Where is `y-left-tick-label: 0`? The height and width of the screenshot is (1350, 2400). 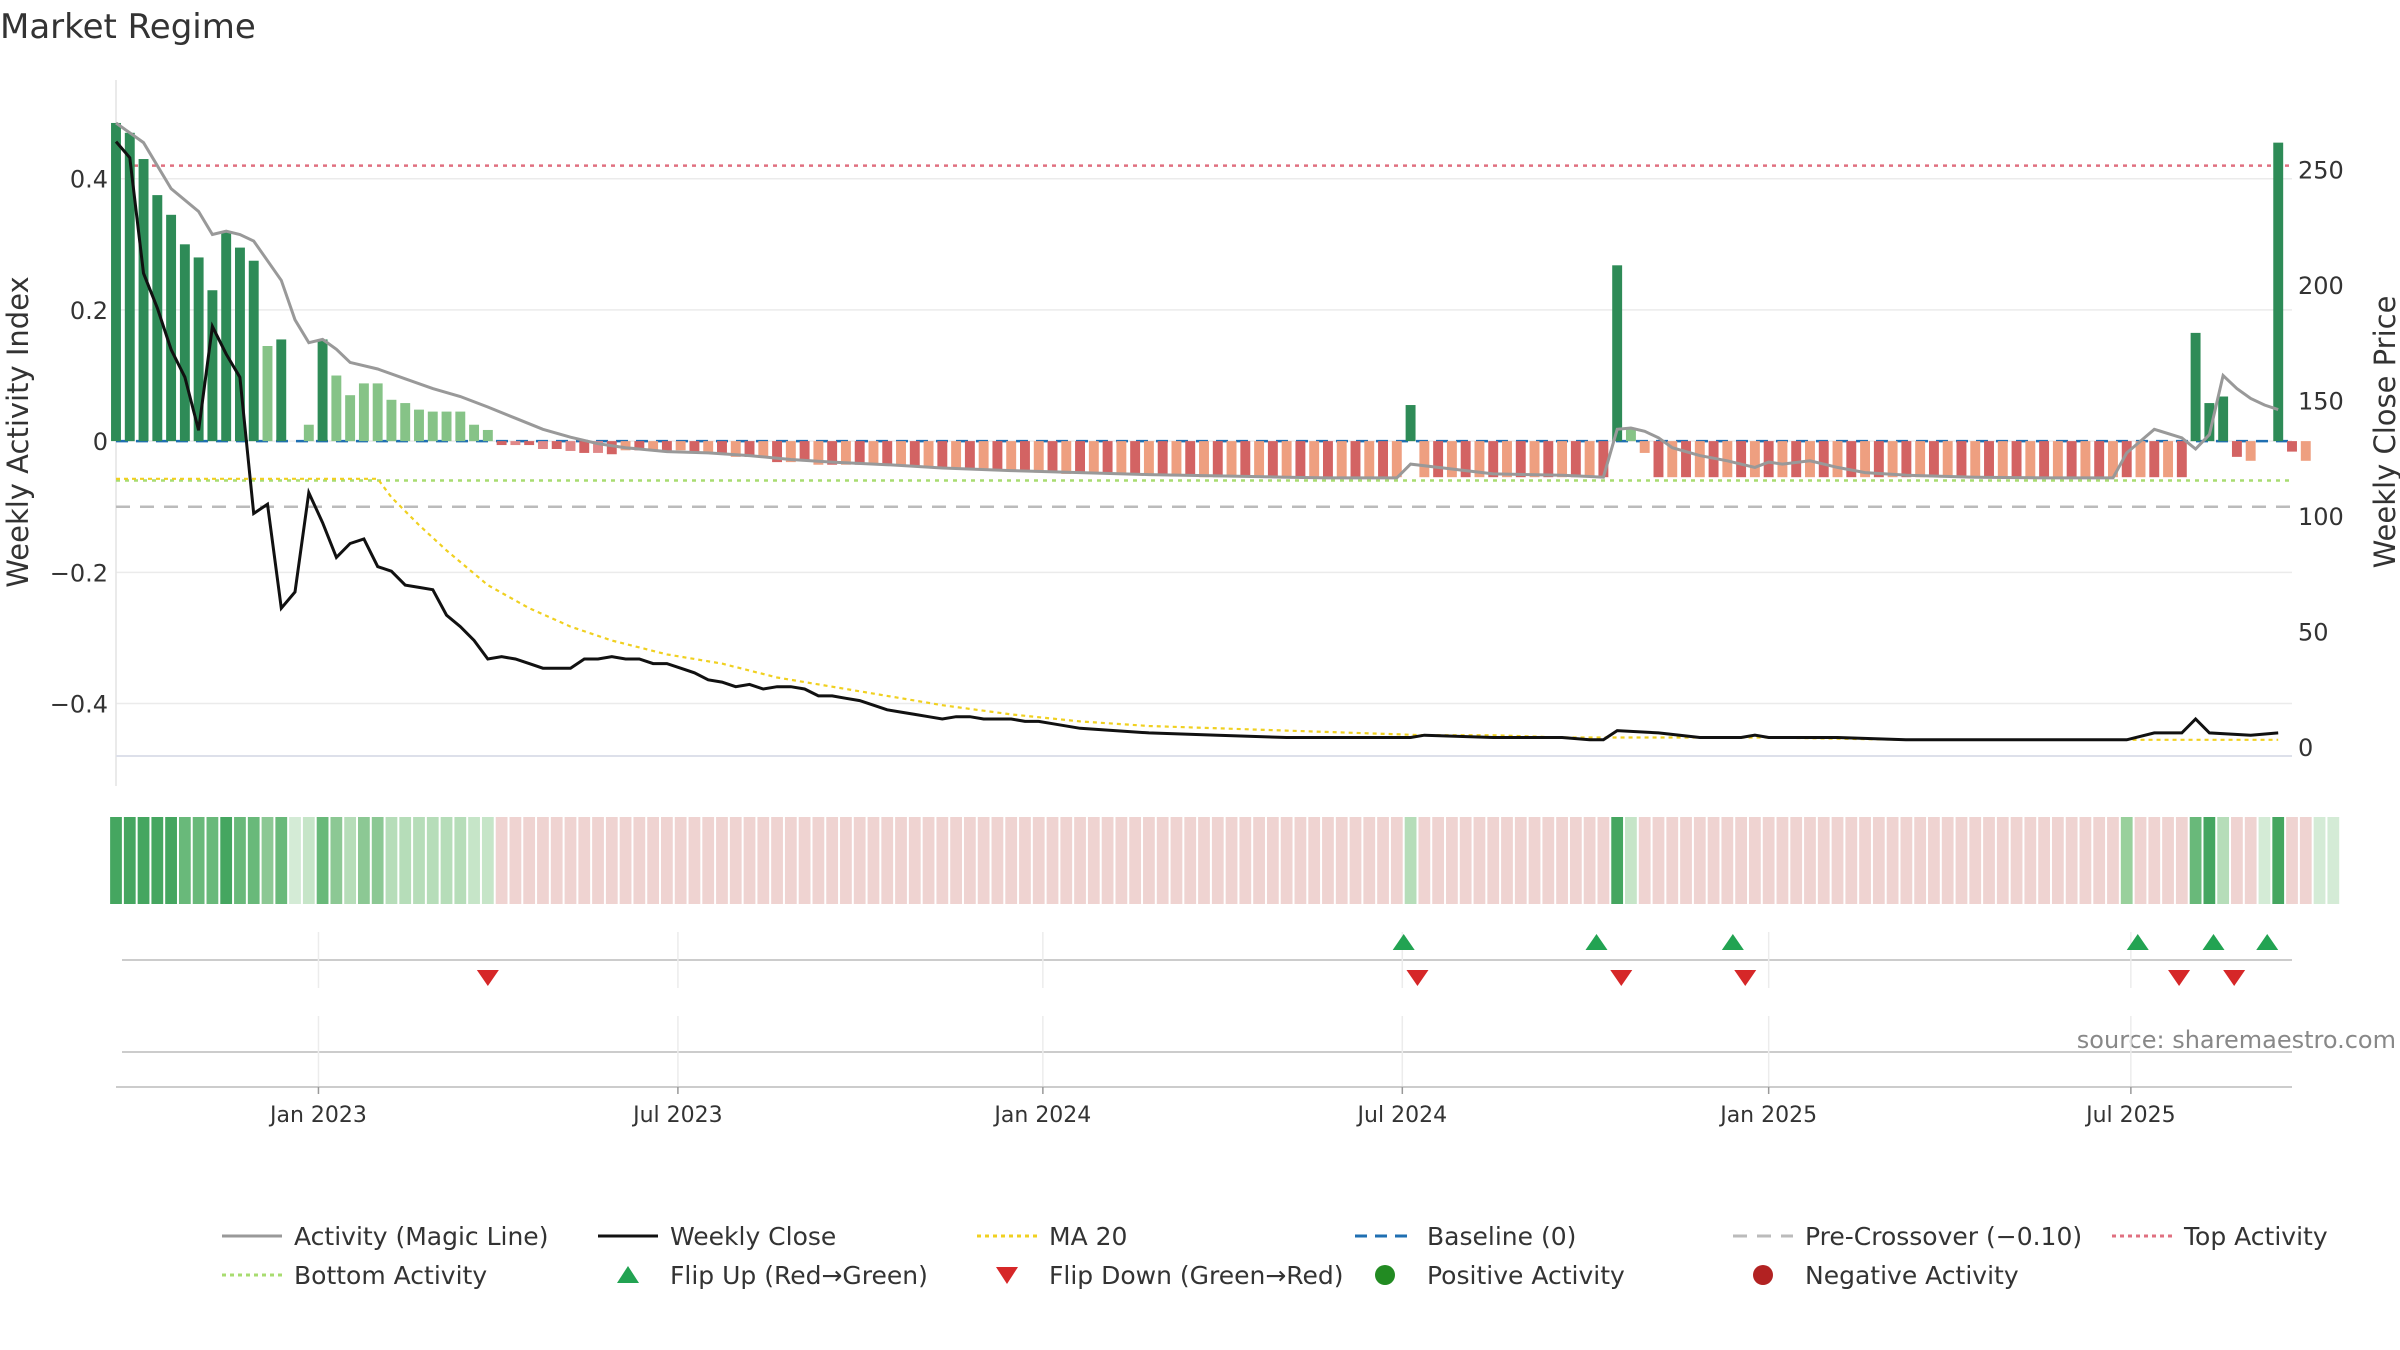
y-left-tick-label: 0 is located at coordinates (100, 442).